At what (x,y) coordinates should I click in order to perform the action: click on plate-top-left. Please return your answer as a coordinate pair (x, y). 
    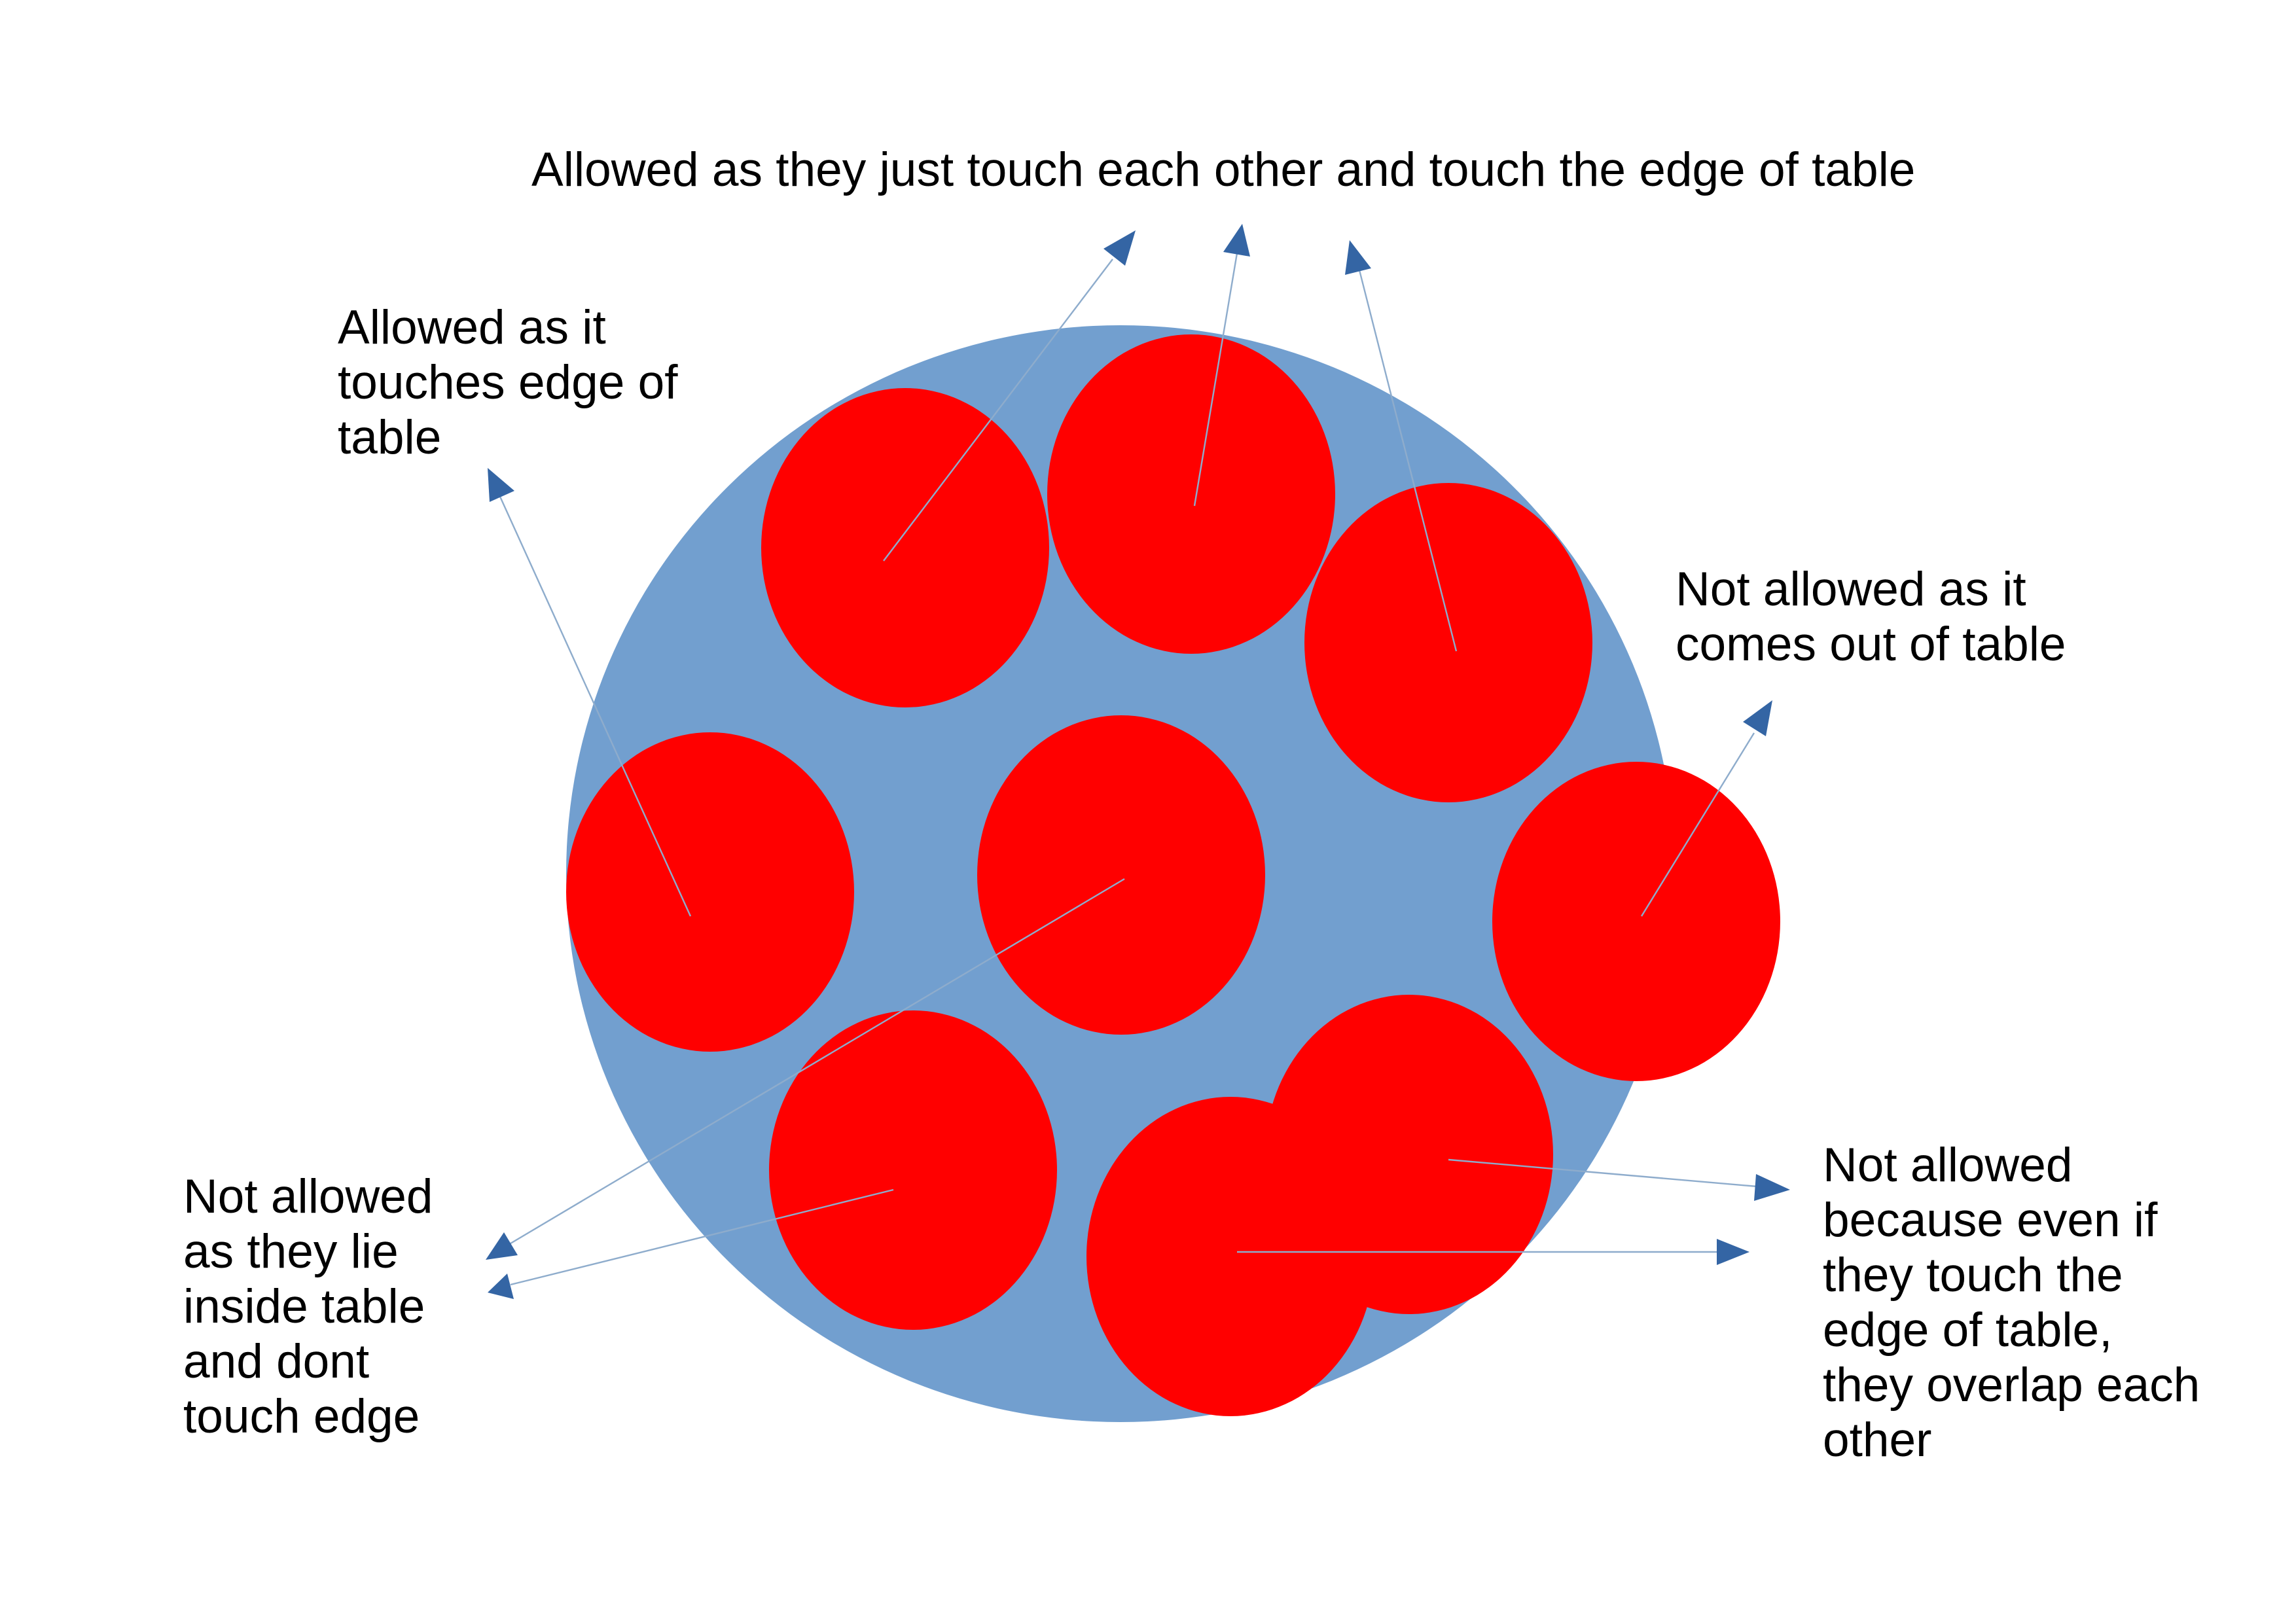
    Looking at the image, I should click on (905, 547).